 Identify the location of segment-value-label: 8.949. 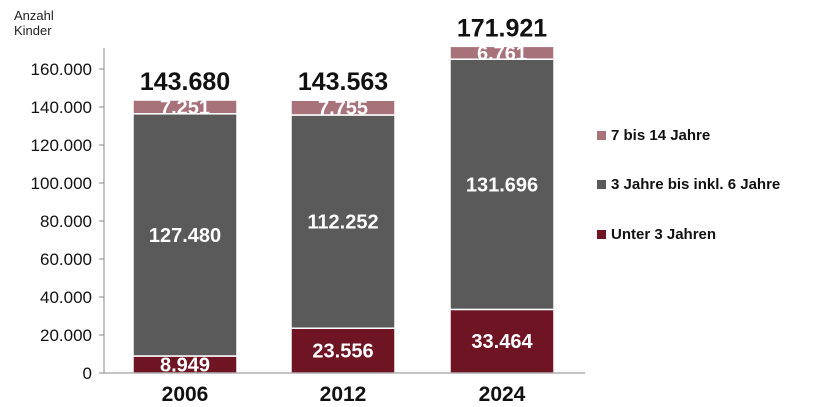
(185, 365).